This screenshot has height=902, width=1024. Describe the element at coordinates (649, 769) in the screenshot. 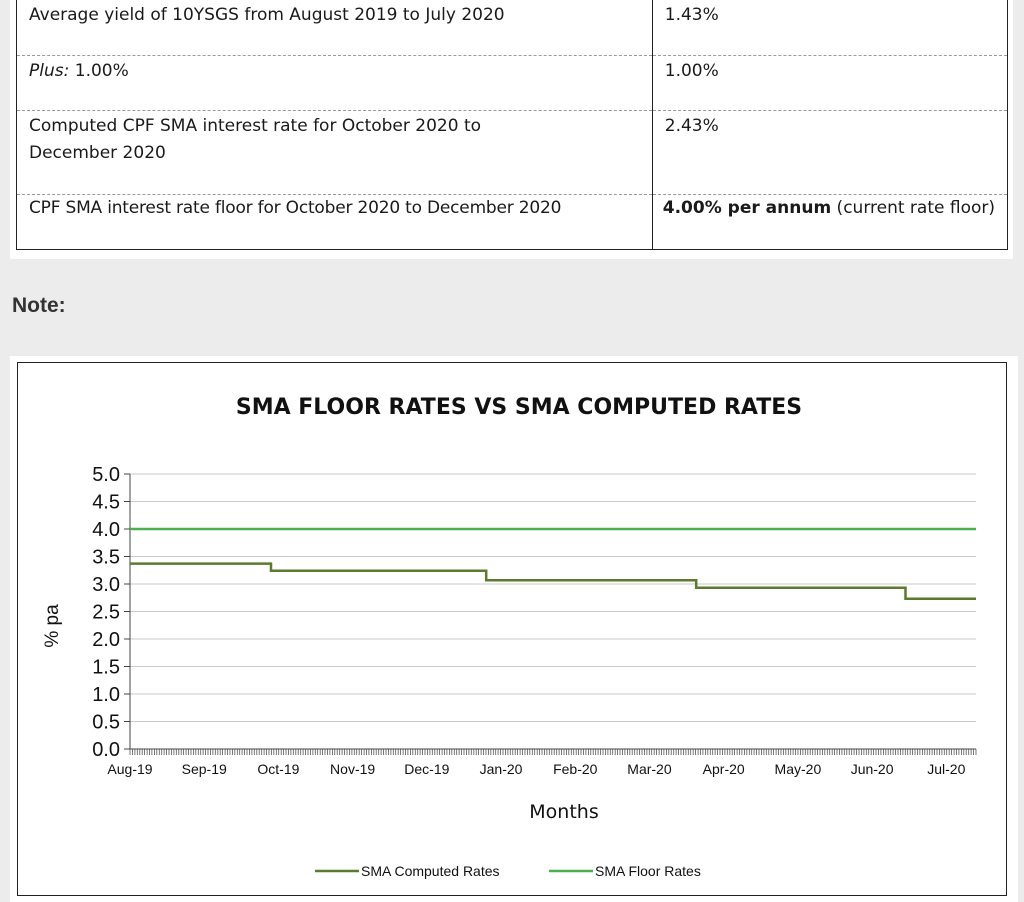

I see `x-tick-label: Mar-20` at that location.